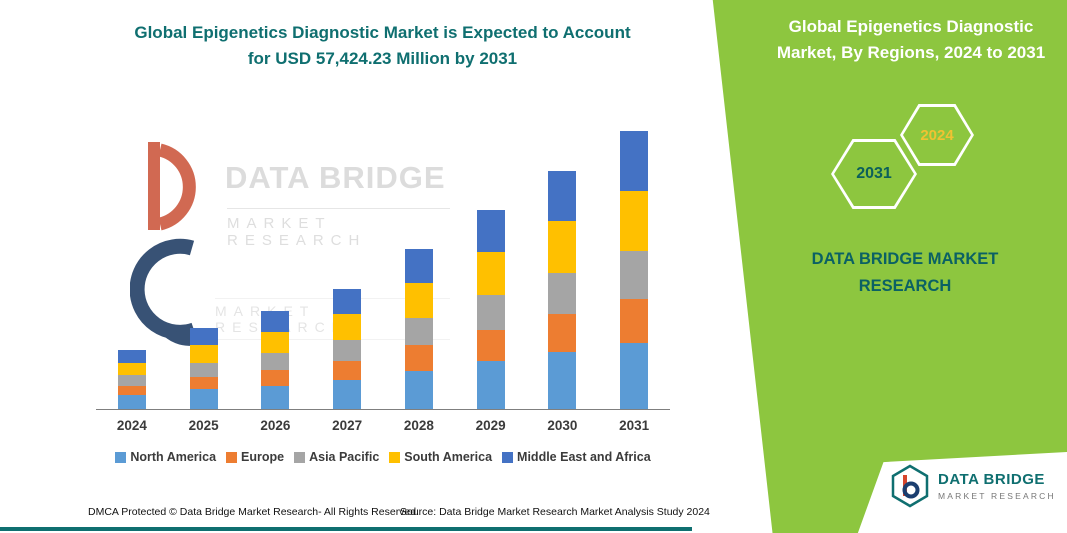 Image resolution: width=1067 pixels, height=533 pixels. I want to click on segment-asia-pacific-2029, so click(490, 312).